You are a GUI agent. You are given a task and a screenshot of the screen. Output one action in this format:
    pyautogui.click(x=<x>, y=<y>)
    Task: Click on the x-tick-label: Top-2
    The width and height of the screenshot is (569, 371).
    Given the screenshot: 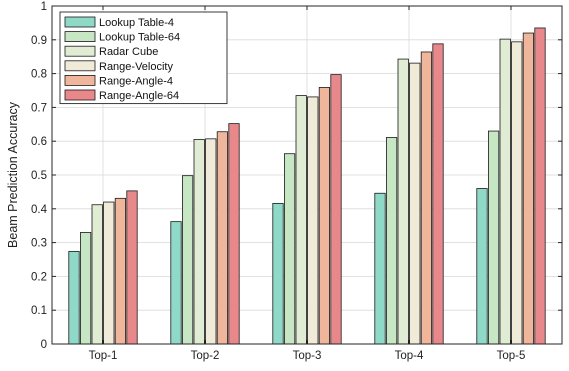 What is the action you would take?
    pyautogui.click(x=205, y=356)
    